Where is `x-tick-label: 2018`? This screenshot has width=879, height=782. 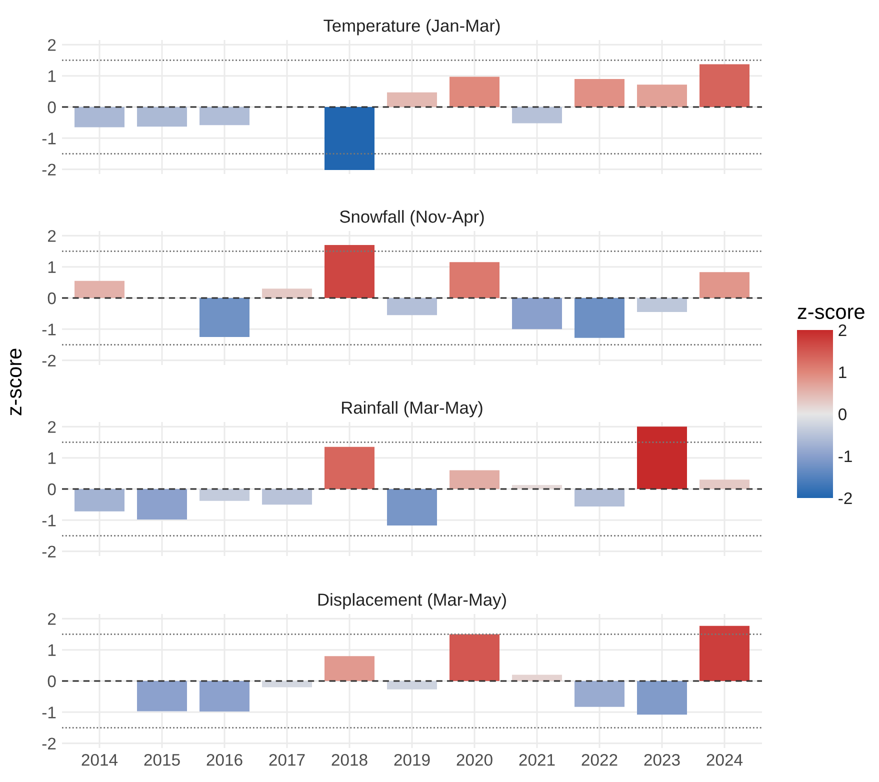
x-tick-label: 2018 is located at coordinates (350, 760).